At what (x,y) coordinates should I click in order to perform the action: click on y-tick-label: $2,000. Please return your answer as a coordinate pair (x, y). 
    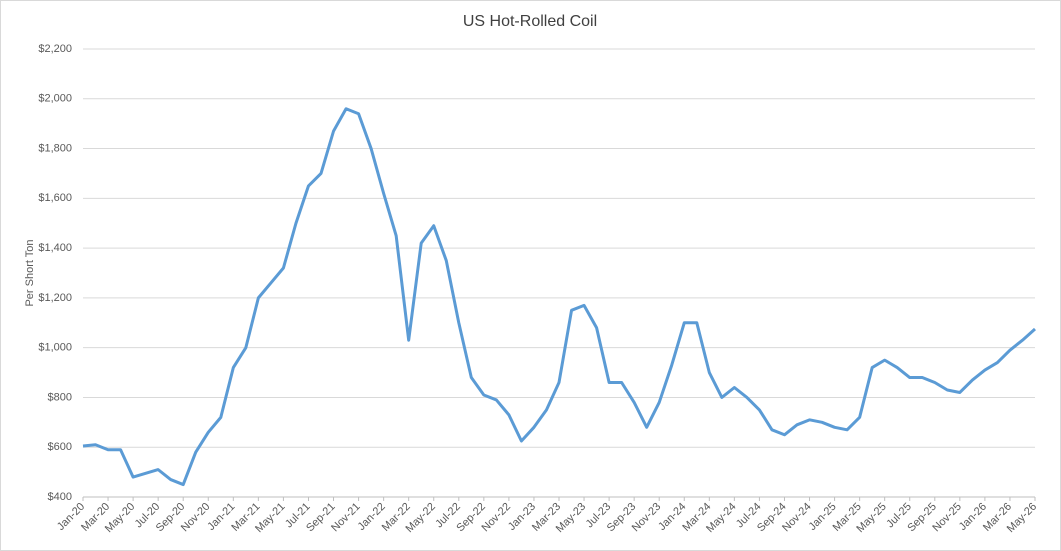
    Looking at the image, I should click on (55, 99).